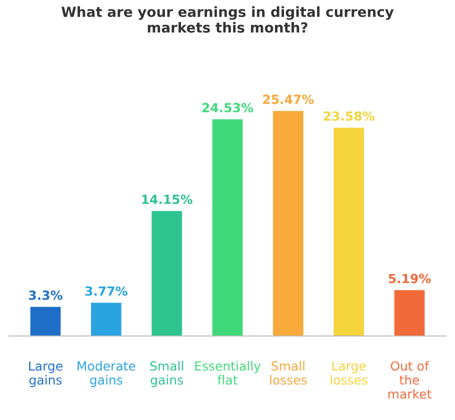  I want to click on x-tick-label: Moderate gains, so click(107, 374).